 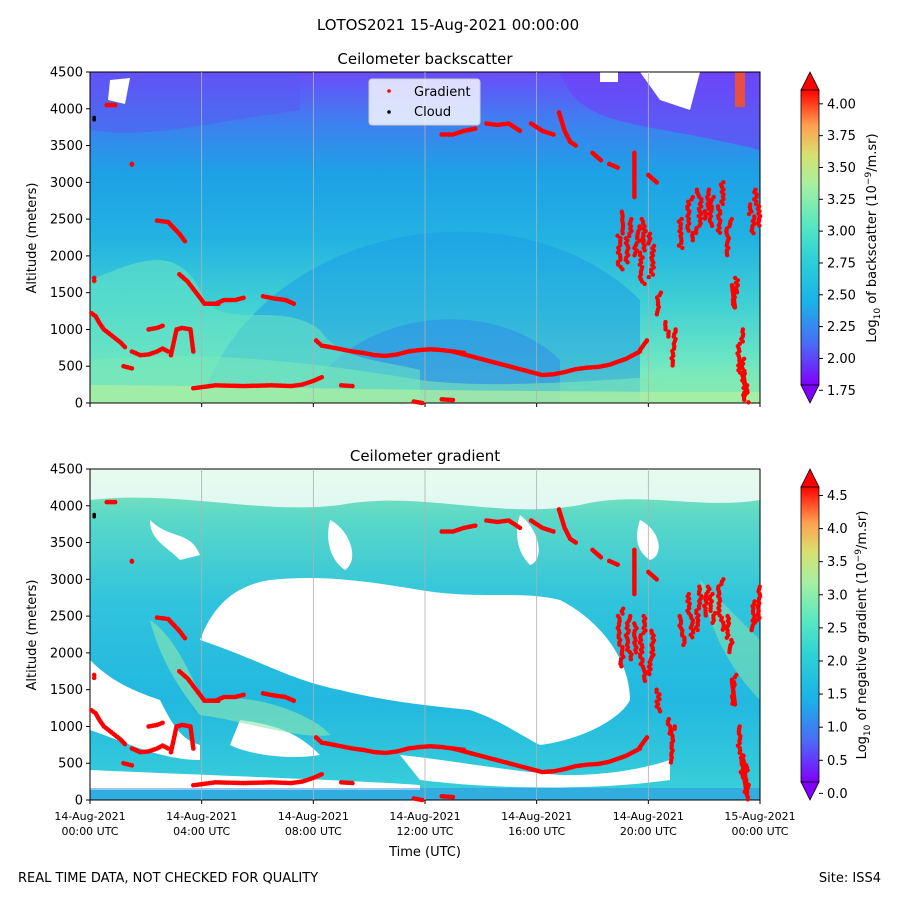 I want to click on y-tick-label: 4000, so click(x=66, y=506).